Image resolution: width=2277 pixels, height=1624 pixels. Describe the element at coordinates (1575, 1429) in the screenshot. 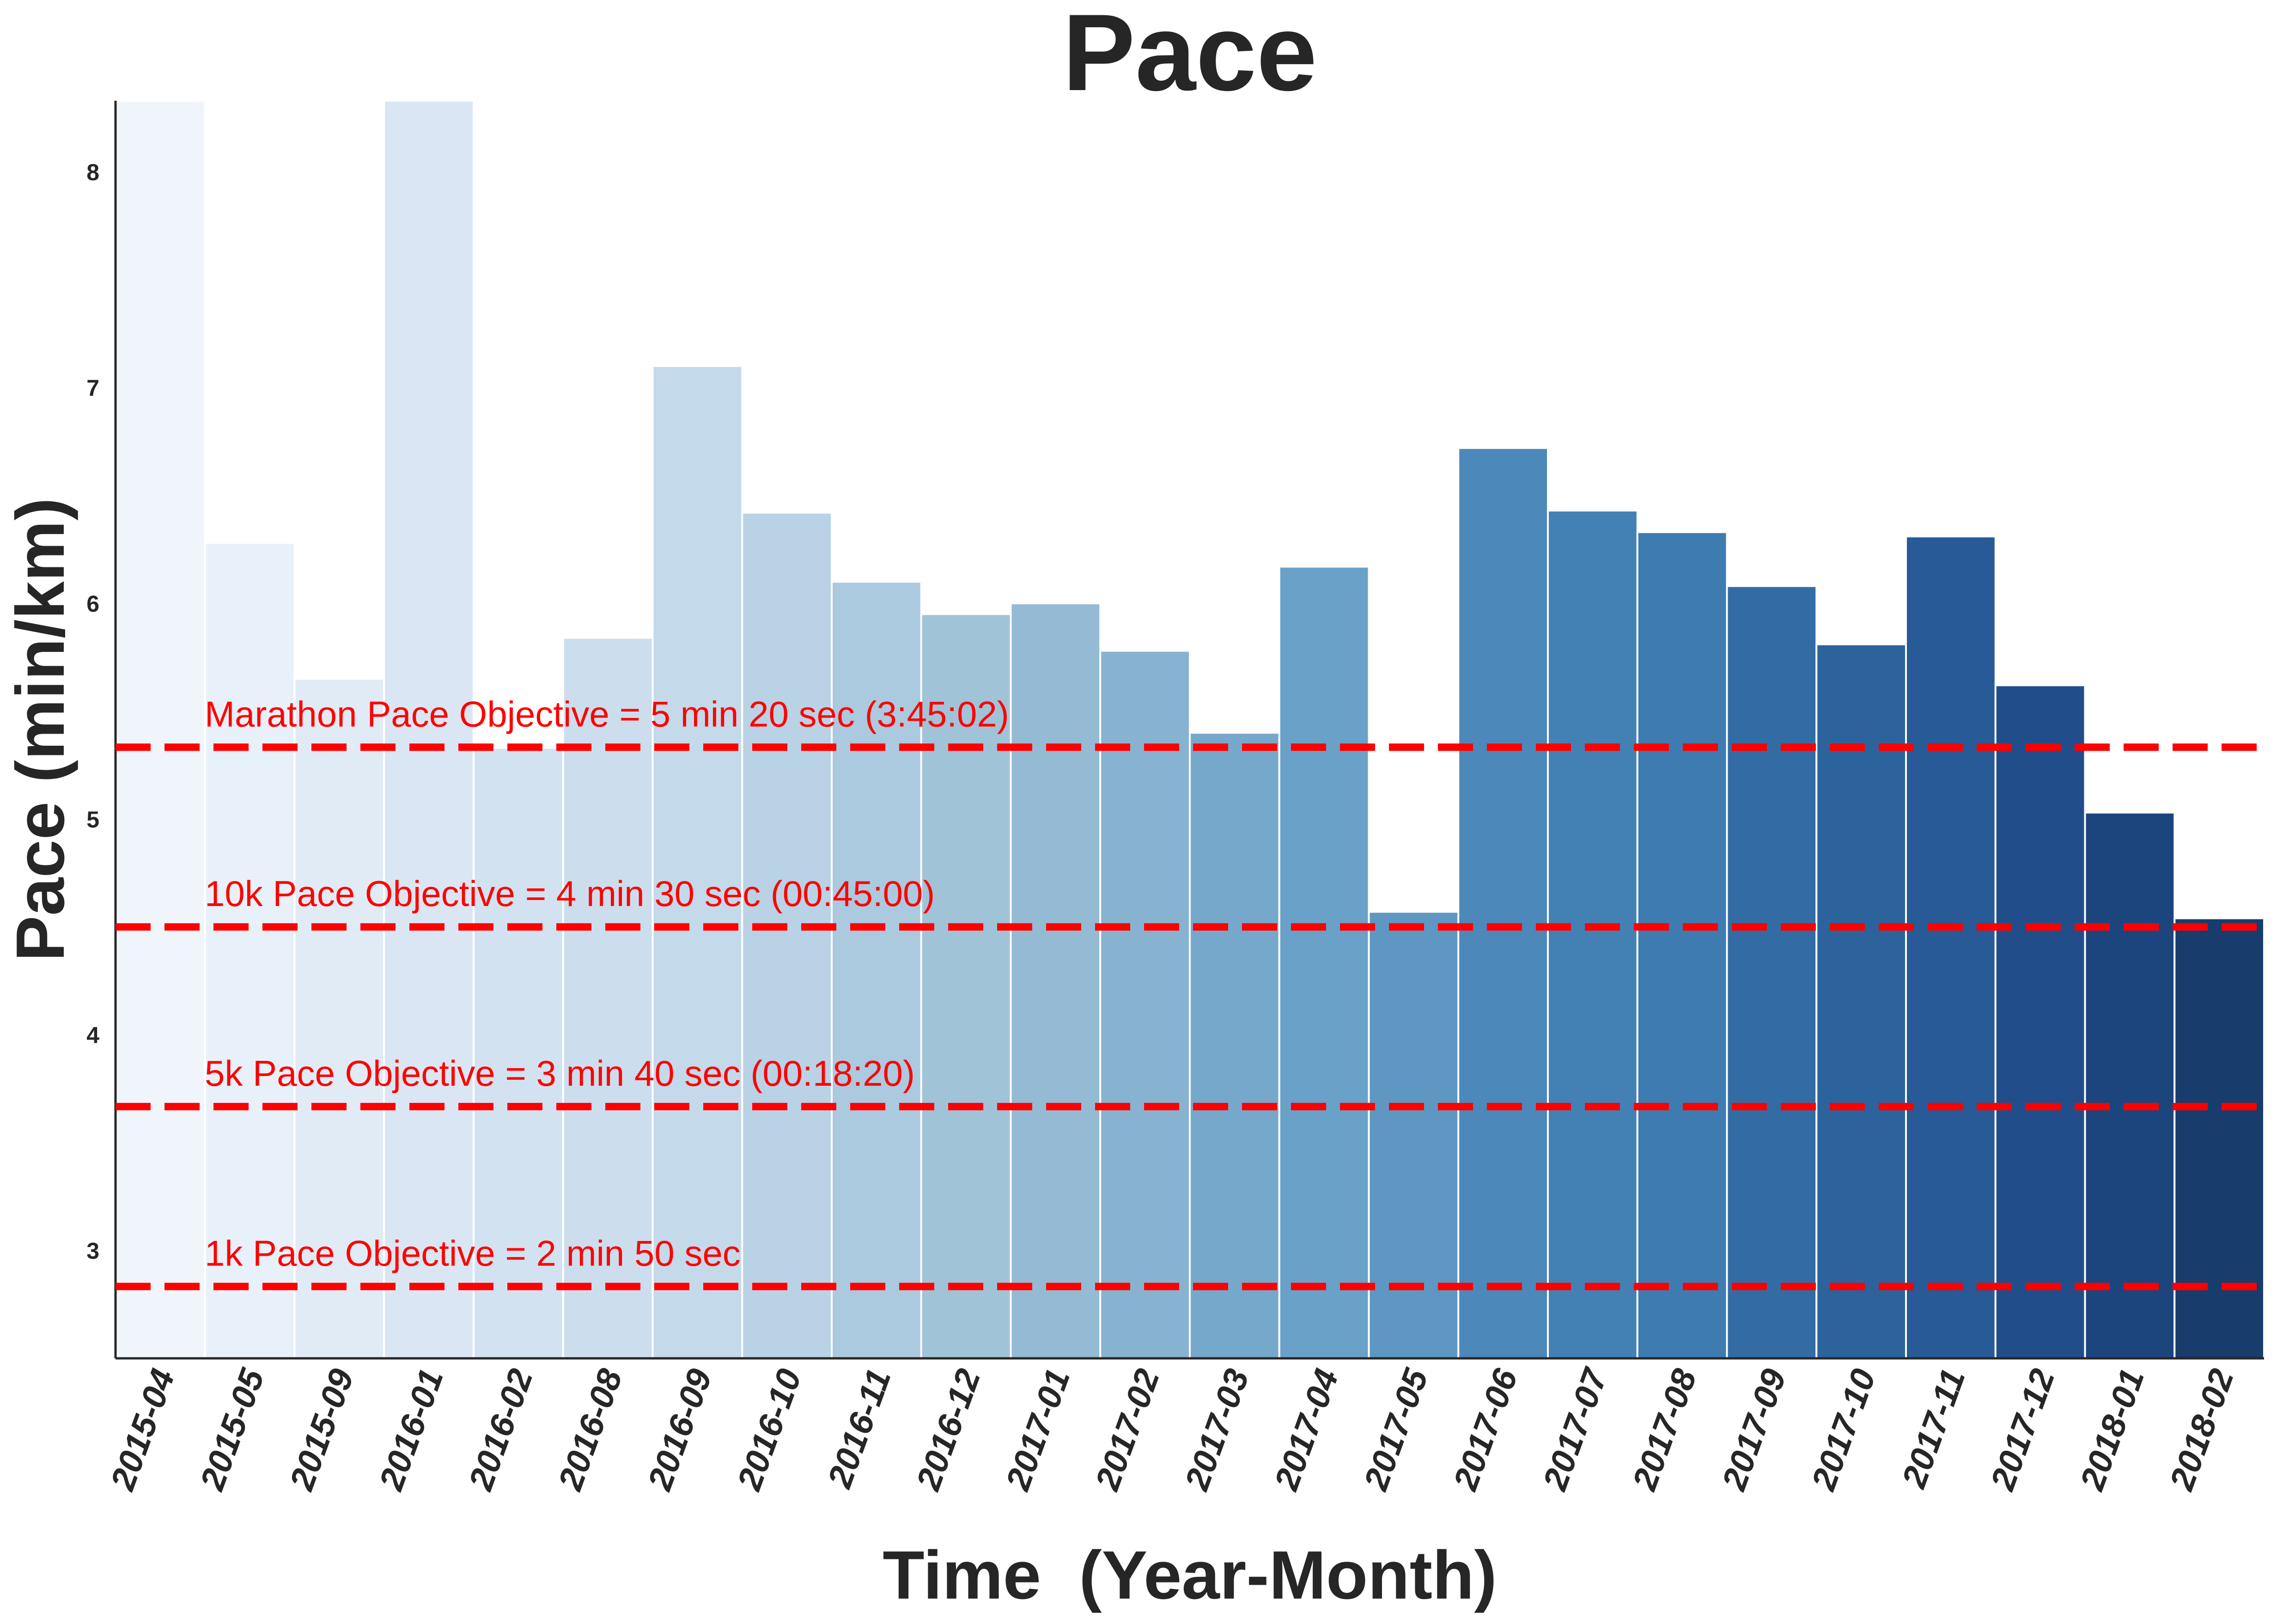

I see `x-tick-label: 2017-07` at that location.